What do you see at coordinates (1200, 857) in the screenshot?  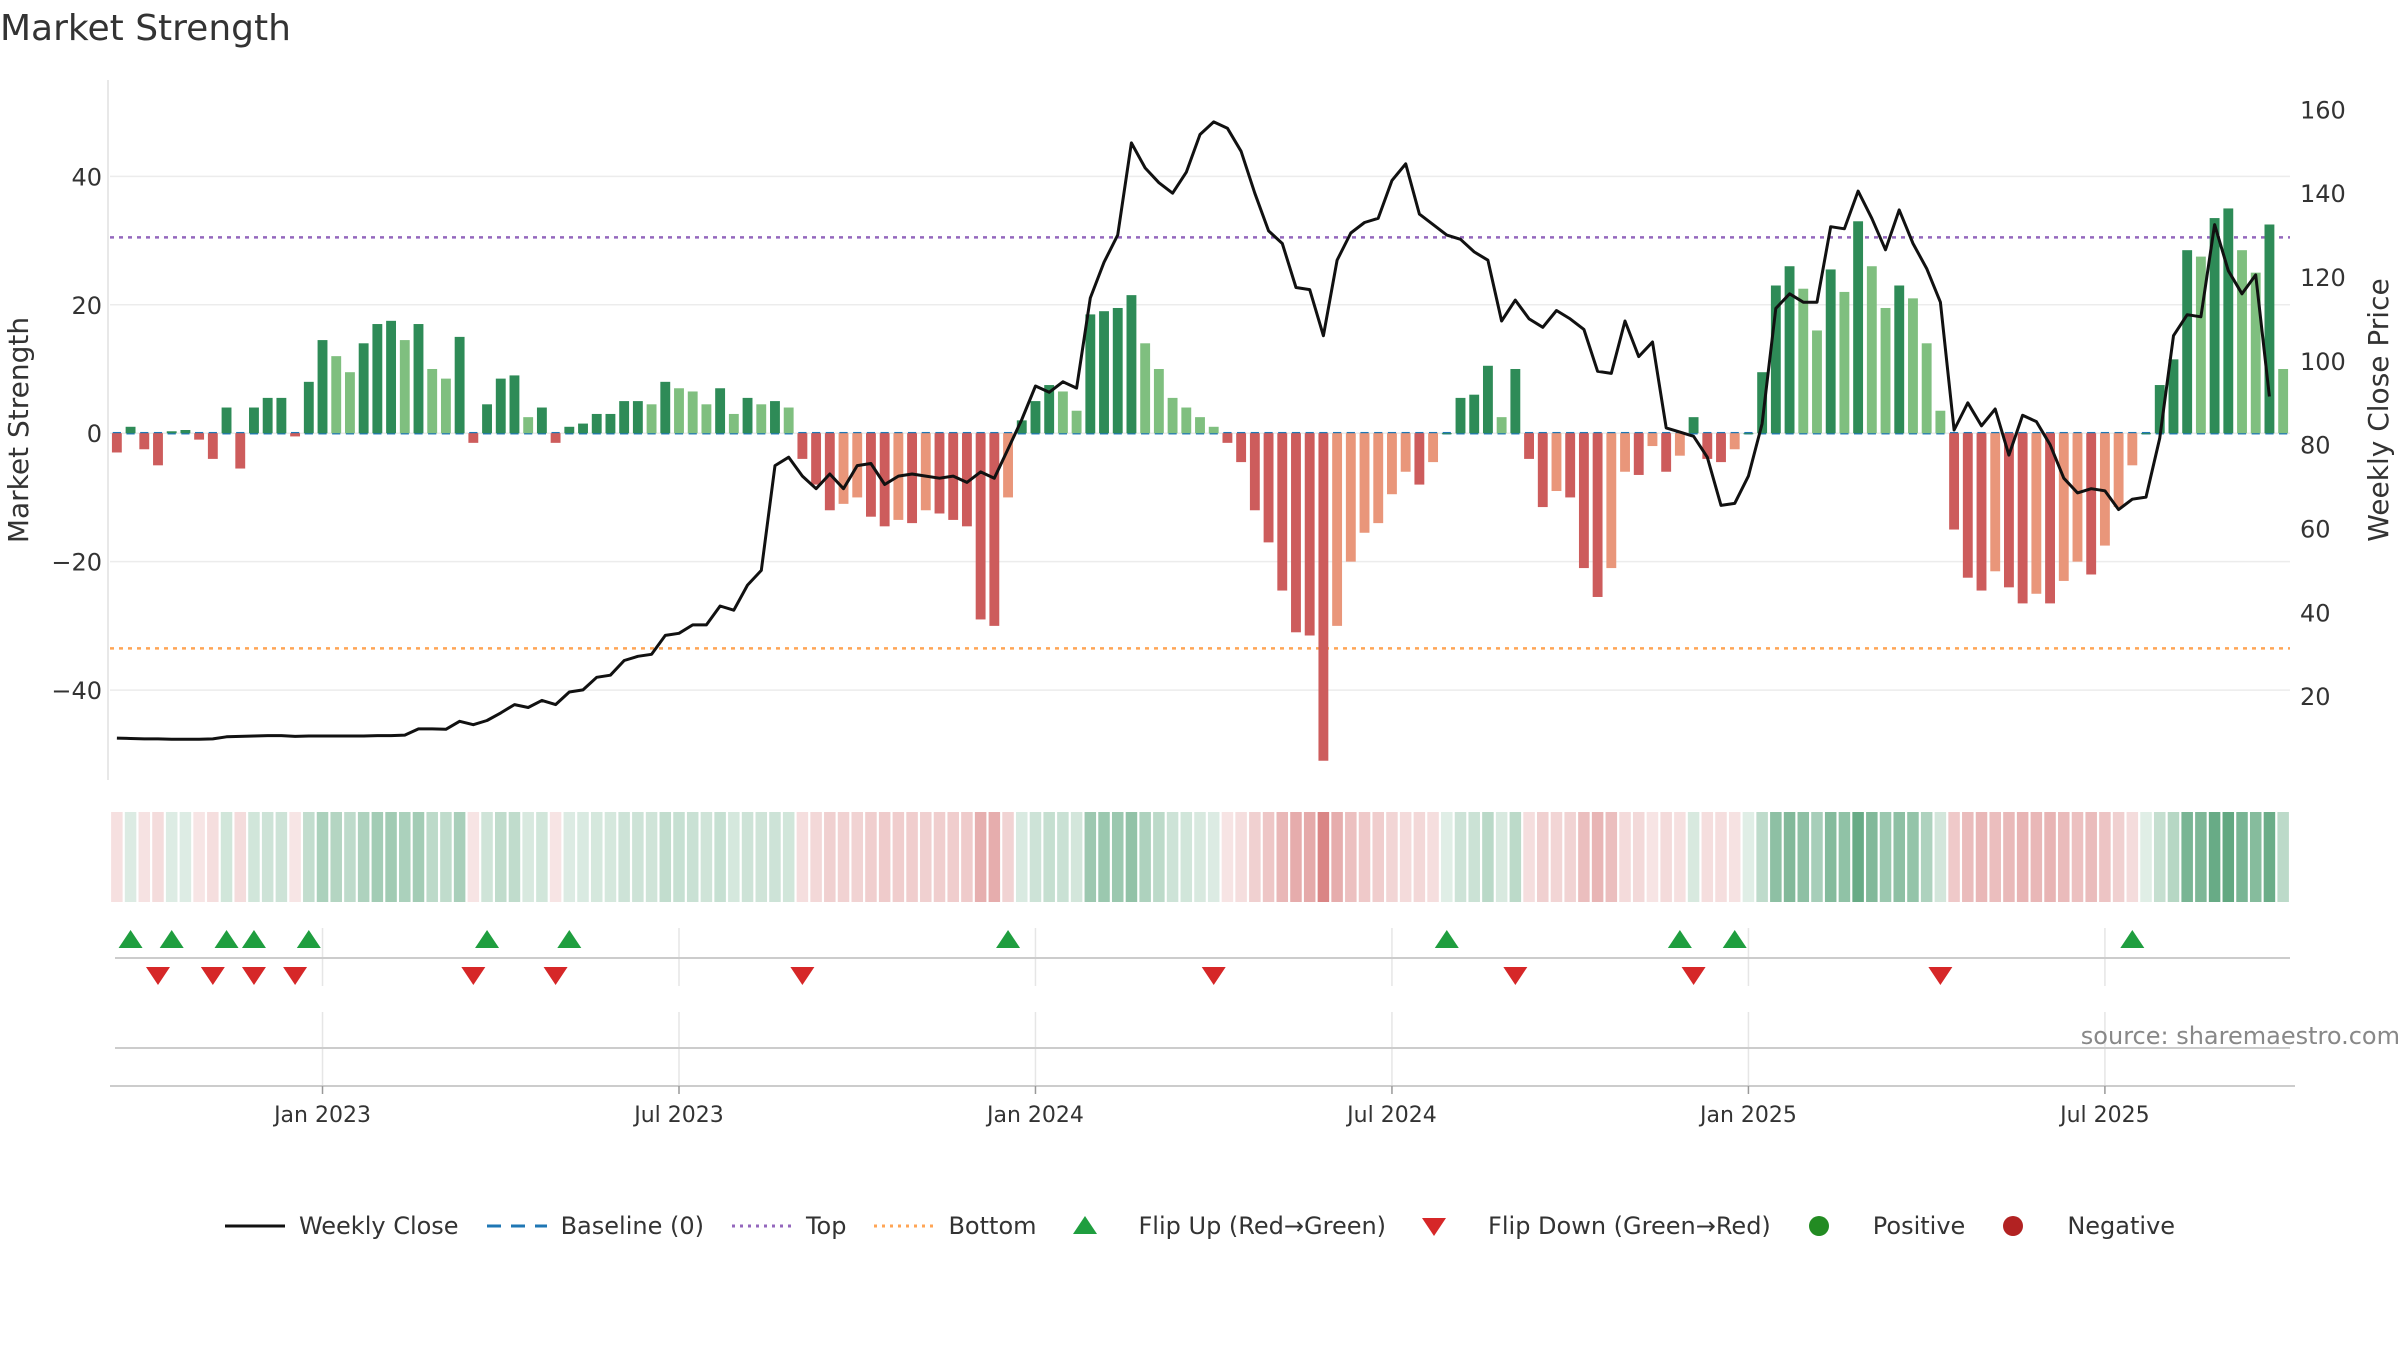 I see `strength-heat-strip` at bounding box center [1200, 857].